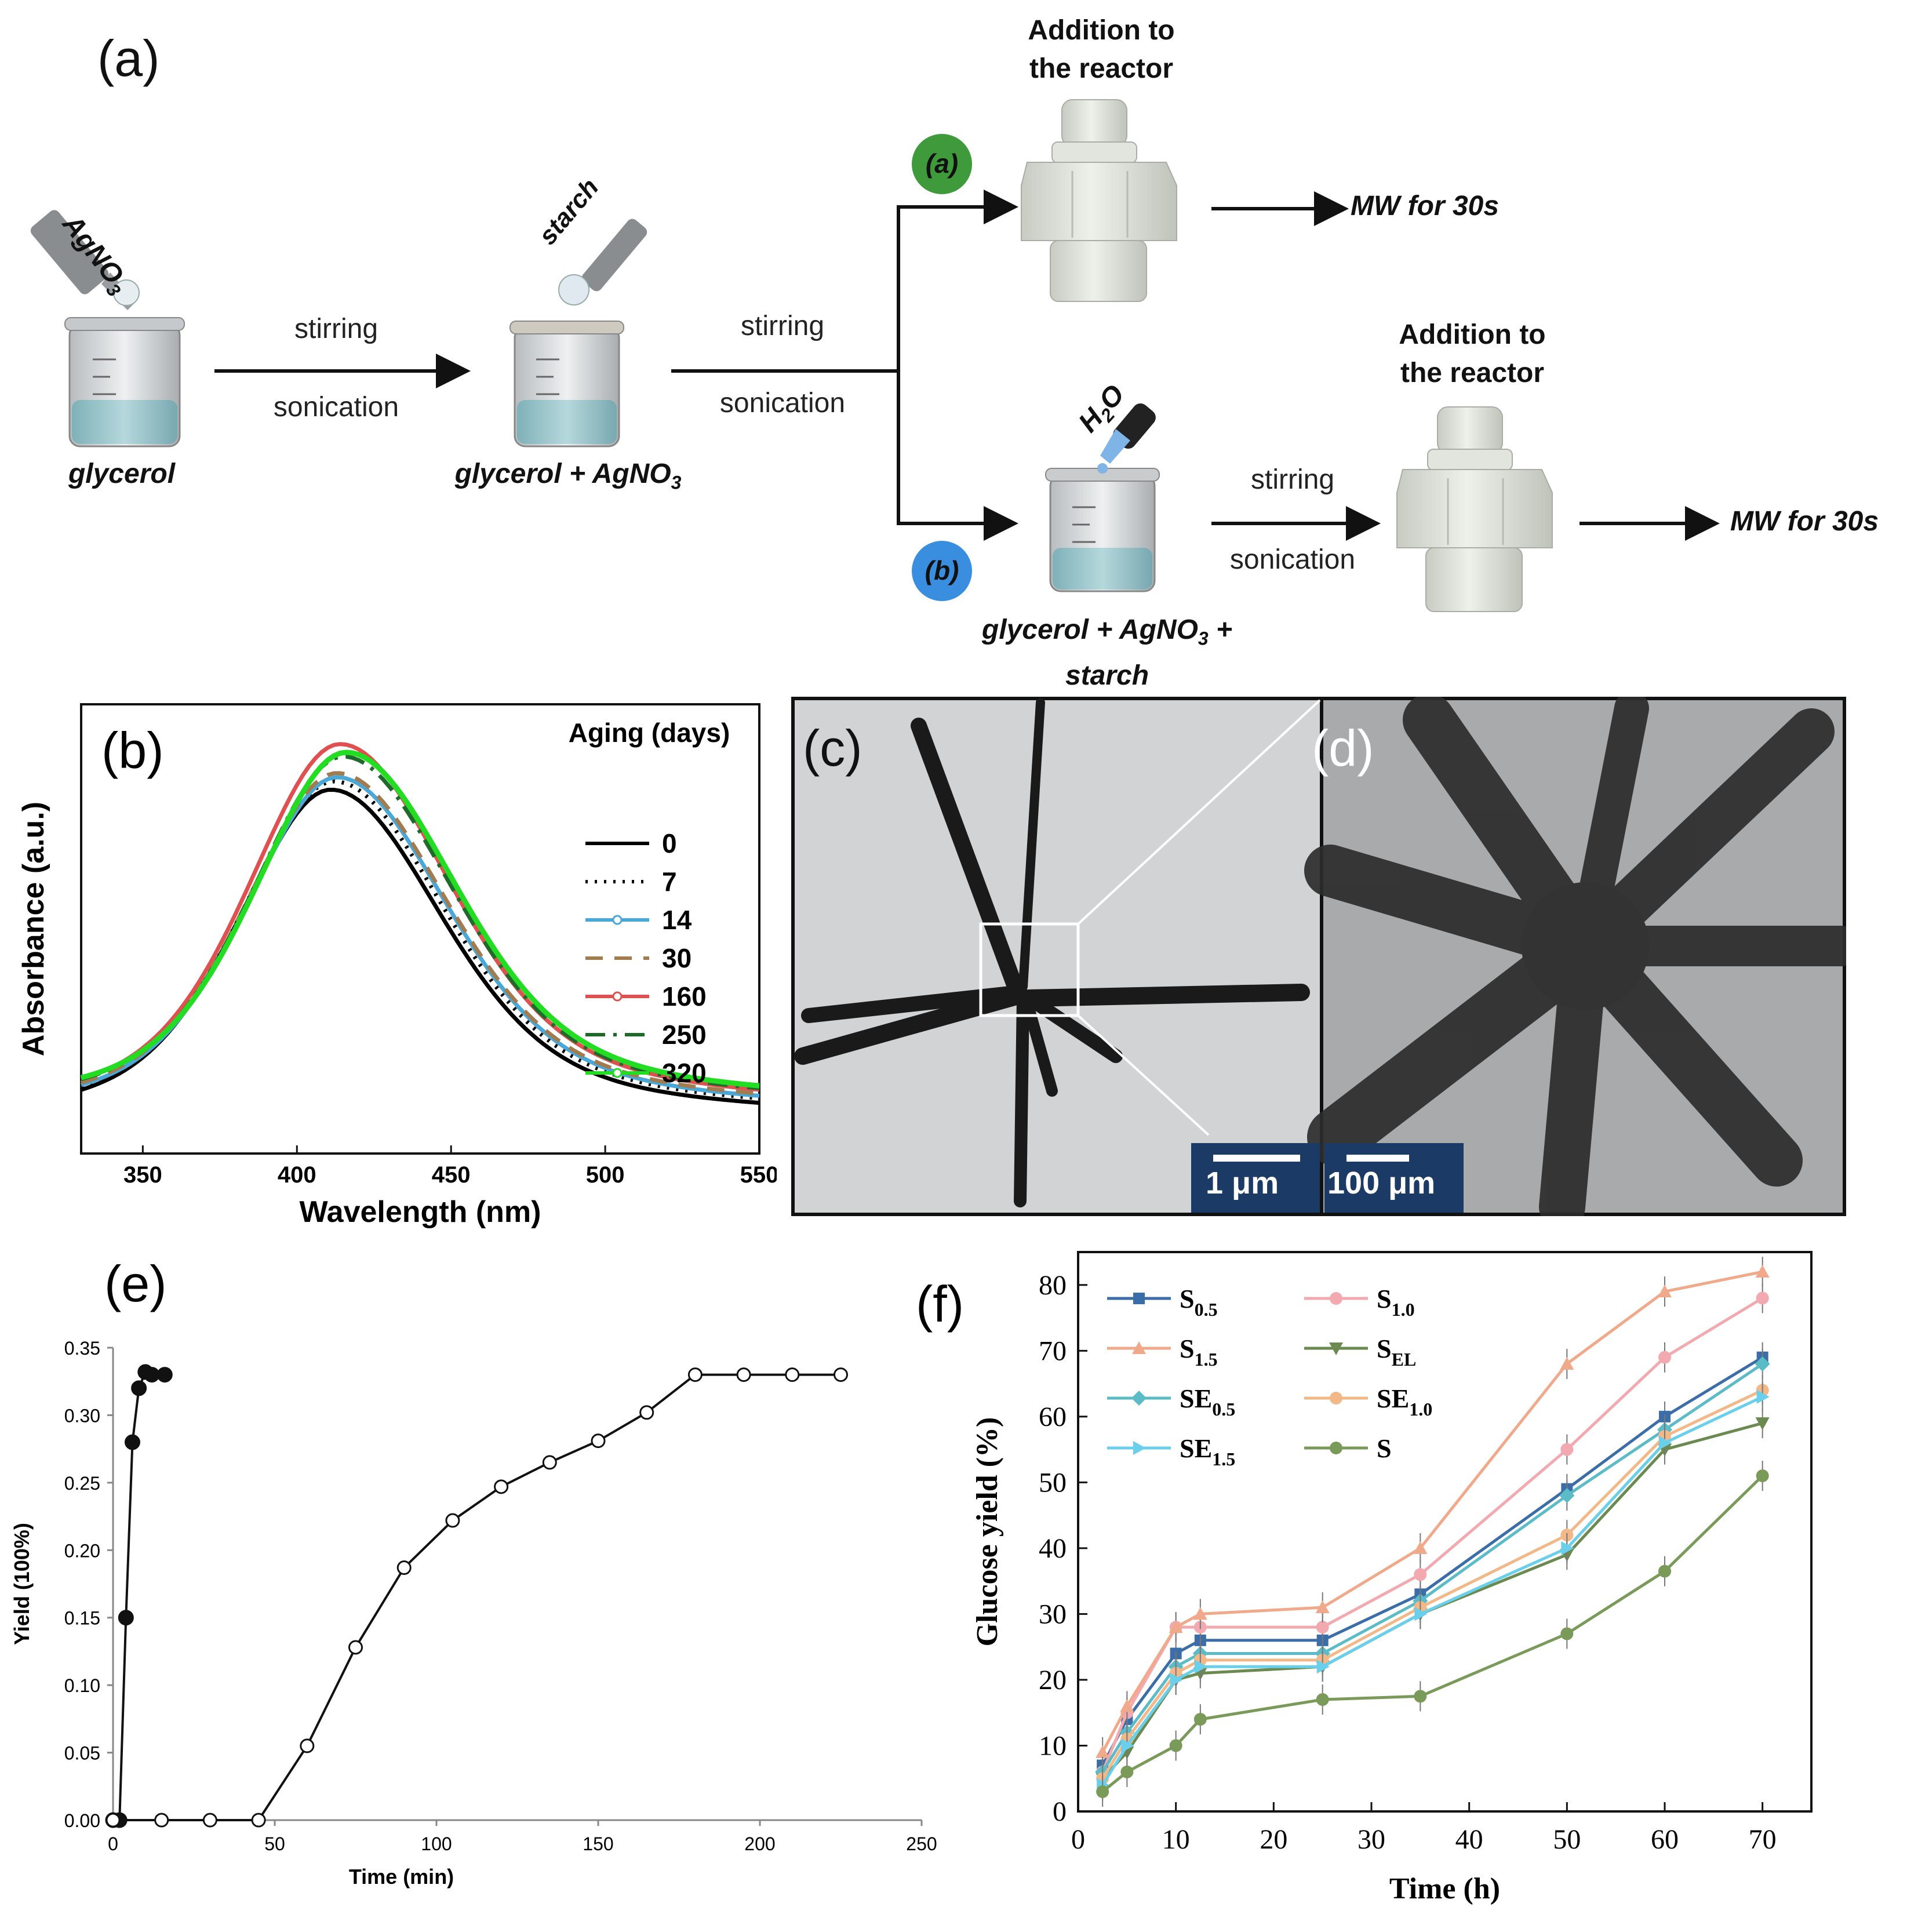 Image resolution: width=1907 pixels, height=1932 pixels. Describe the element at coordinates (82, 1348) in the screenshot. I see `y-tick-label: 0.35` at that location.